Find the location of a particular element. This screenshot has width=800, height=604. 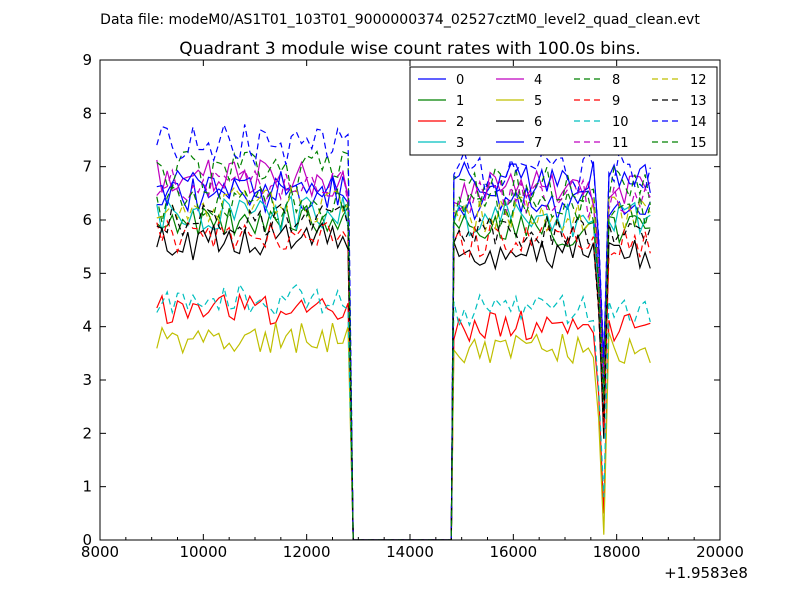

y-tick-label: 3 is located at coordinates (87, 380).